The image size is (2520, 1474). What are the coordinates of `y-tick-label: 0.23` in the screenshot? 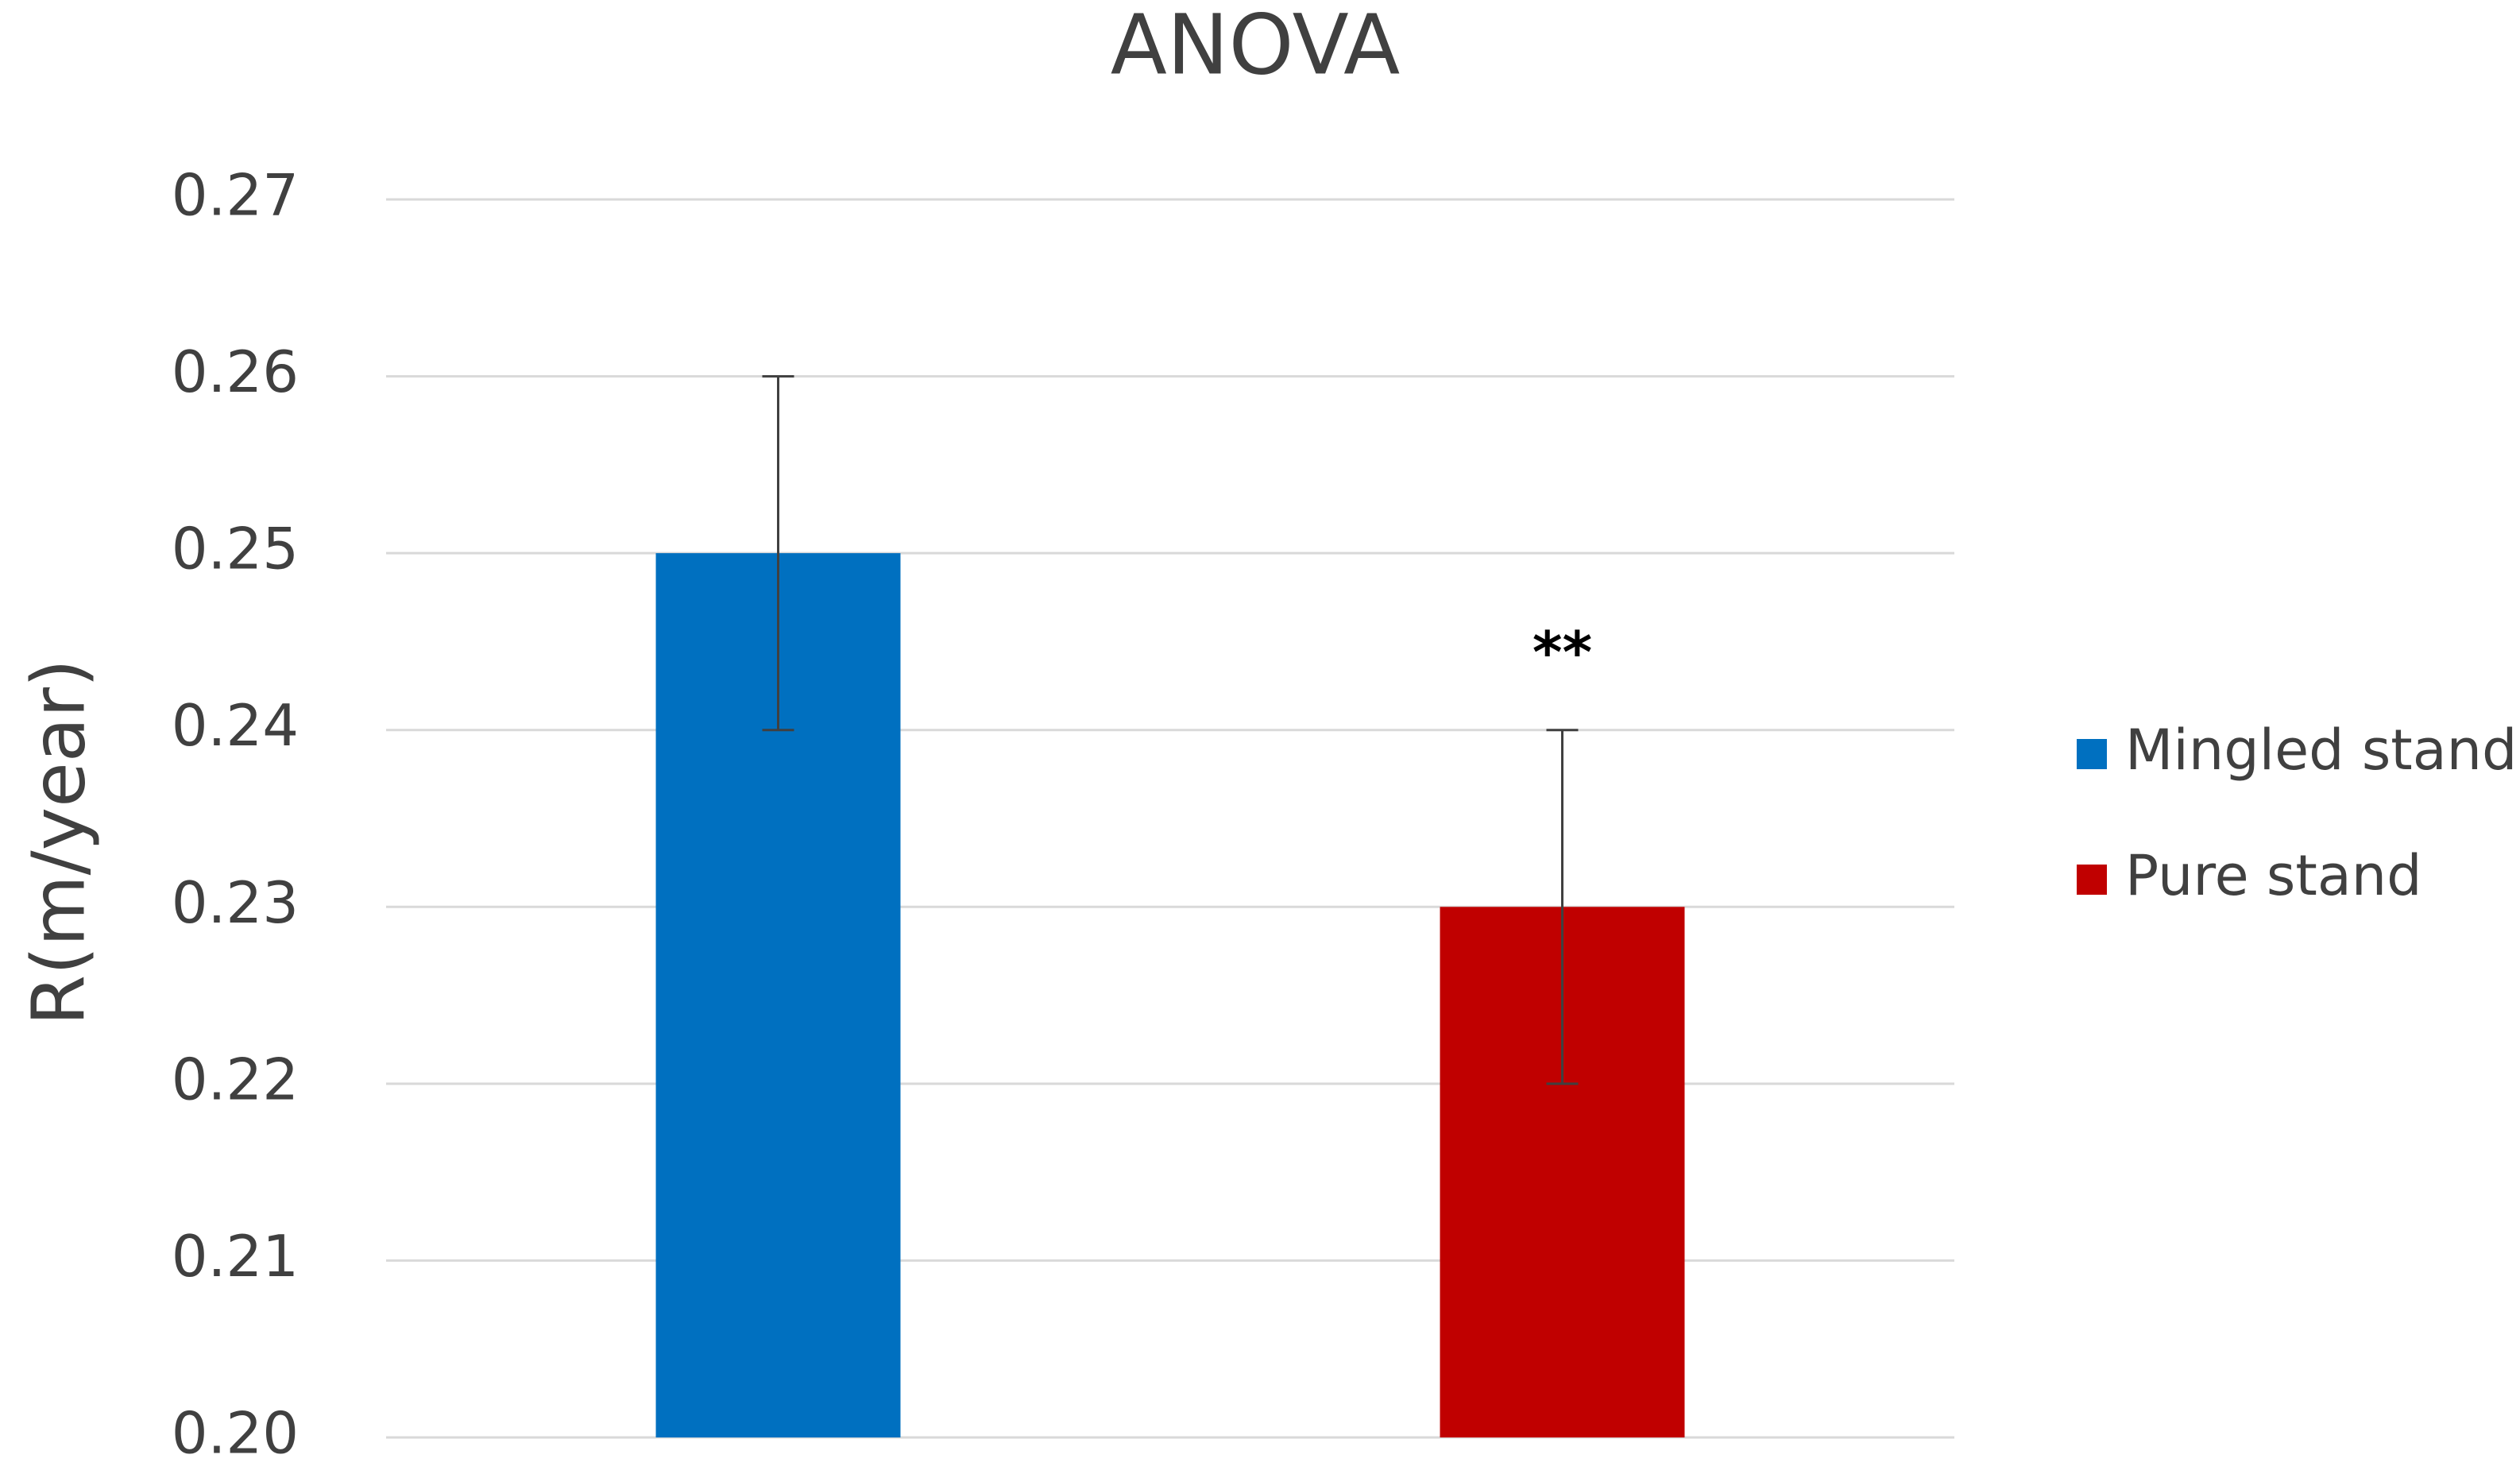 It's located at (235, 902).